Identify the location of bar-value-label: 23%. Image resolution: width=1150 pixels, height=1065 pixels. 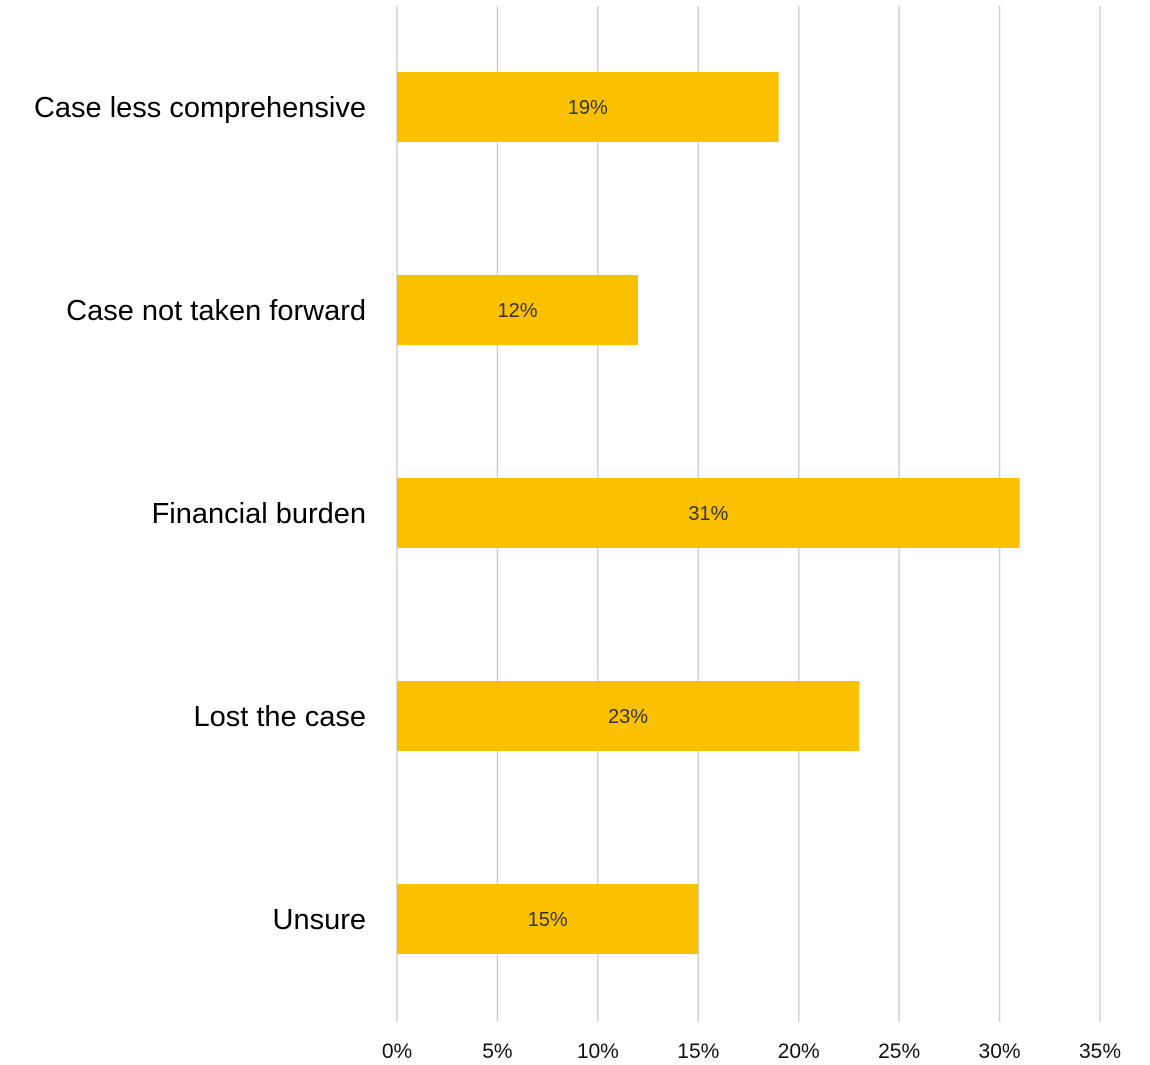
(628, 717).